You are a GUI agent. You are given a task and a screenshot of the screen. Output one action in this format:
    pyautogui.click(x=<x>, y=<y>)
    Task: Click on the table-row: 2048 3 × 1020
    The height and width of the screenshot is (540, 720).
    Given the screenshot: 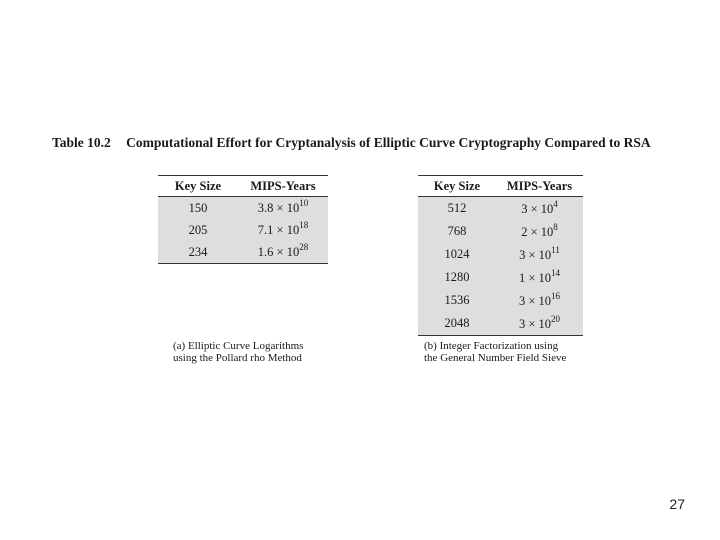 What is the action you would take?
    pyautogui.click(x=500, y=324)
    